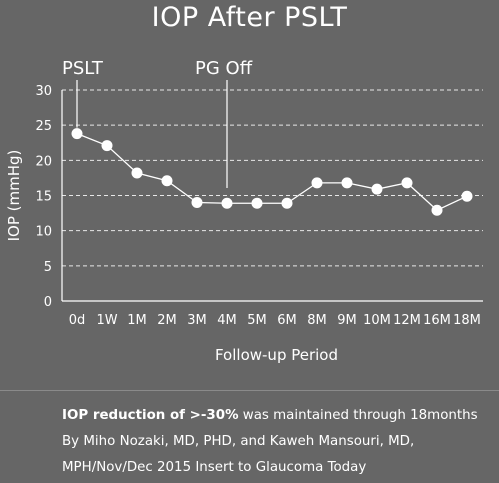  What do you see at coordinates (227, 203) in the screenshot?
I see `data-point-4M` at bounding box center [227, 203].